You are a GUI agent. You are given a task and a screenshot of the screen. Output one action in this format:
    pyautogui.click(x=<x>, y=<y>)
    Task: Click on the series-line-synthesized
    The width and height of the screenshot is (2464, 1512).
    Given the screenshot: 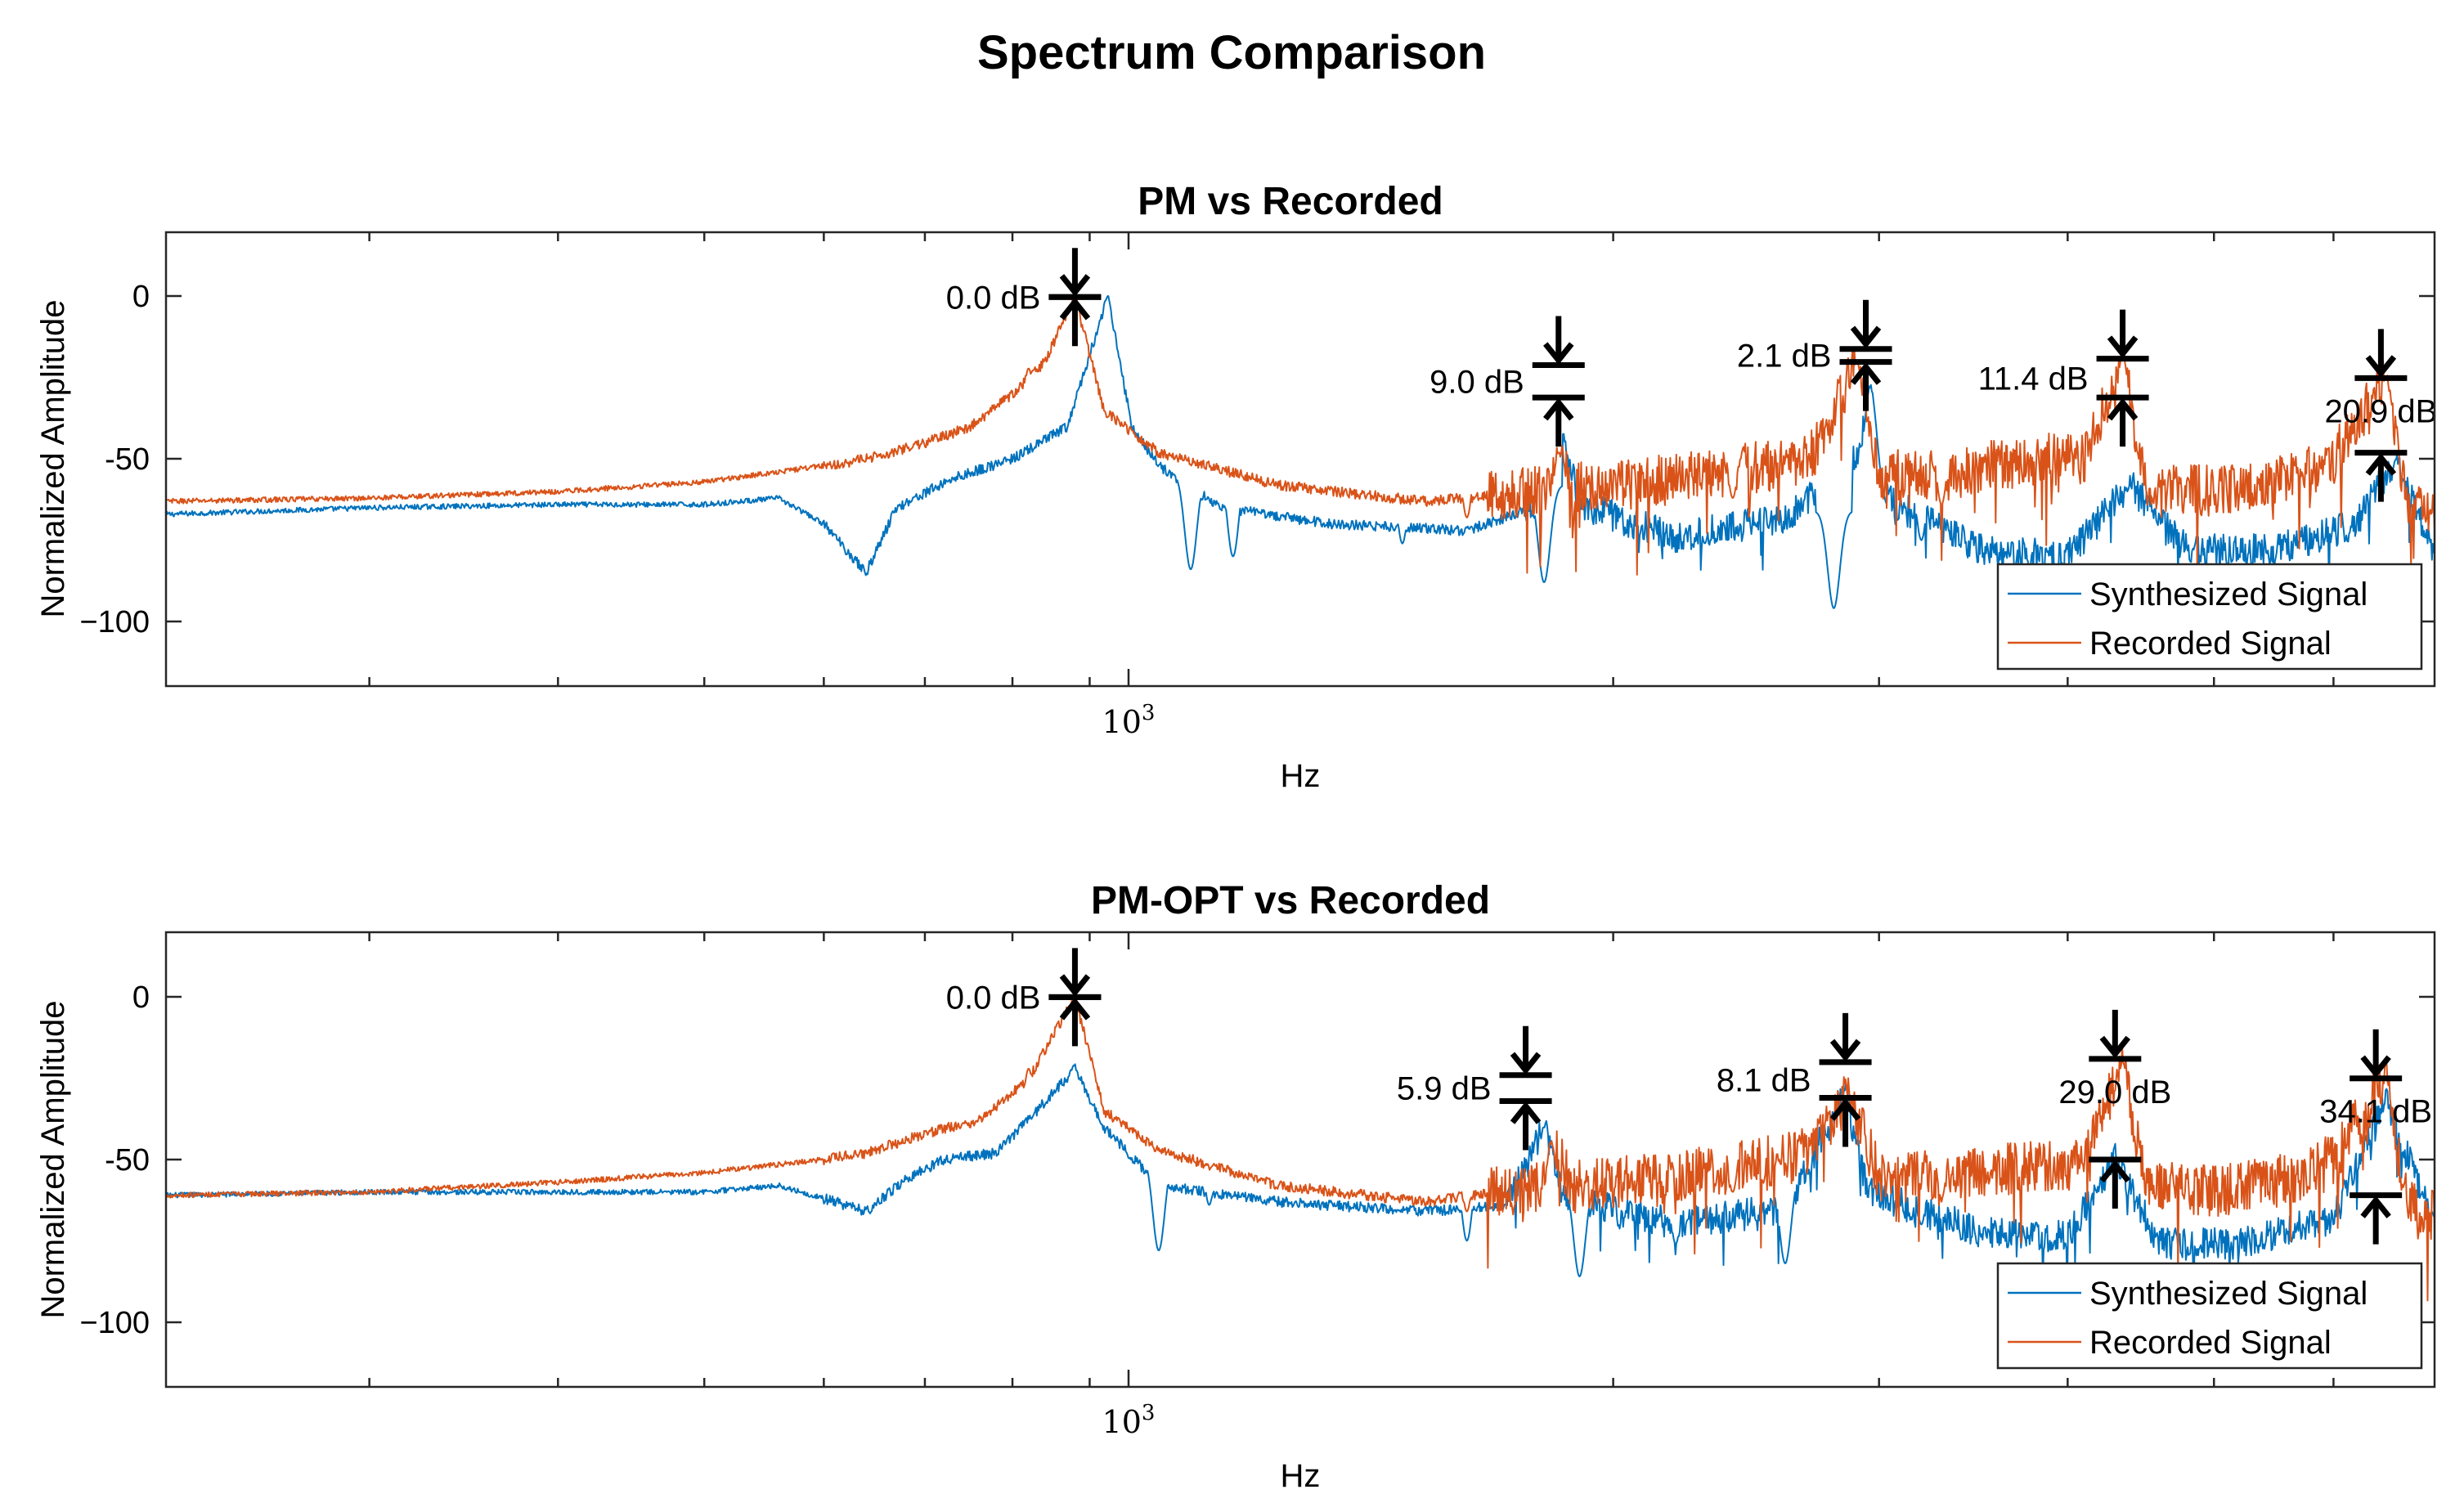 What is the action you would take?
    pyautogui.click(x=1300, y=1176)
    